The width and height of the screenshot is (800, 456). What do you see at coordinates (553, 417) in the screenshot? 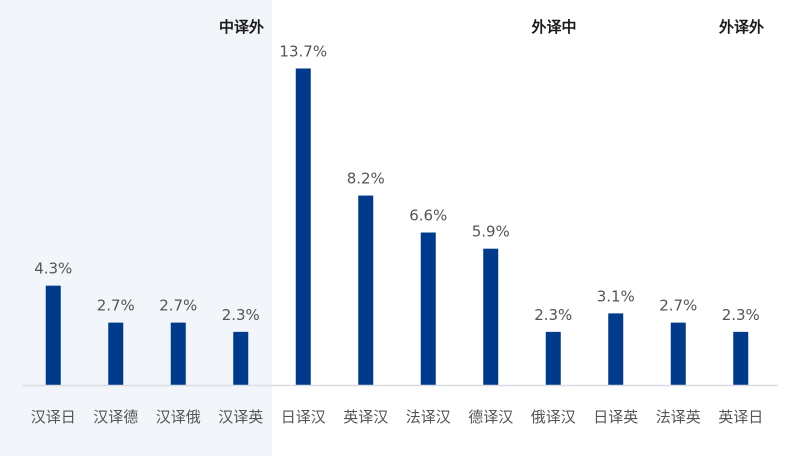
I see `category-label-8: 俄译汉` at bounding box center [553, 417].